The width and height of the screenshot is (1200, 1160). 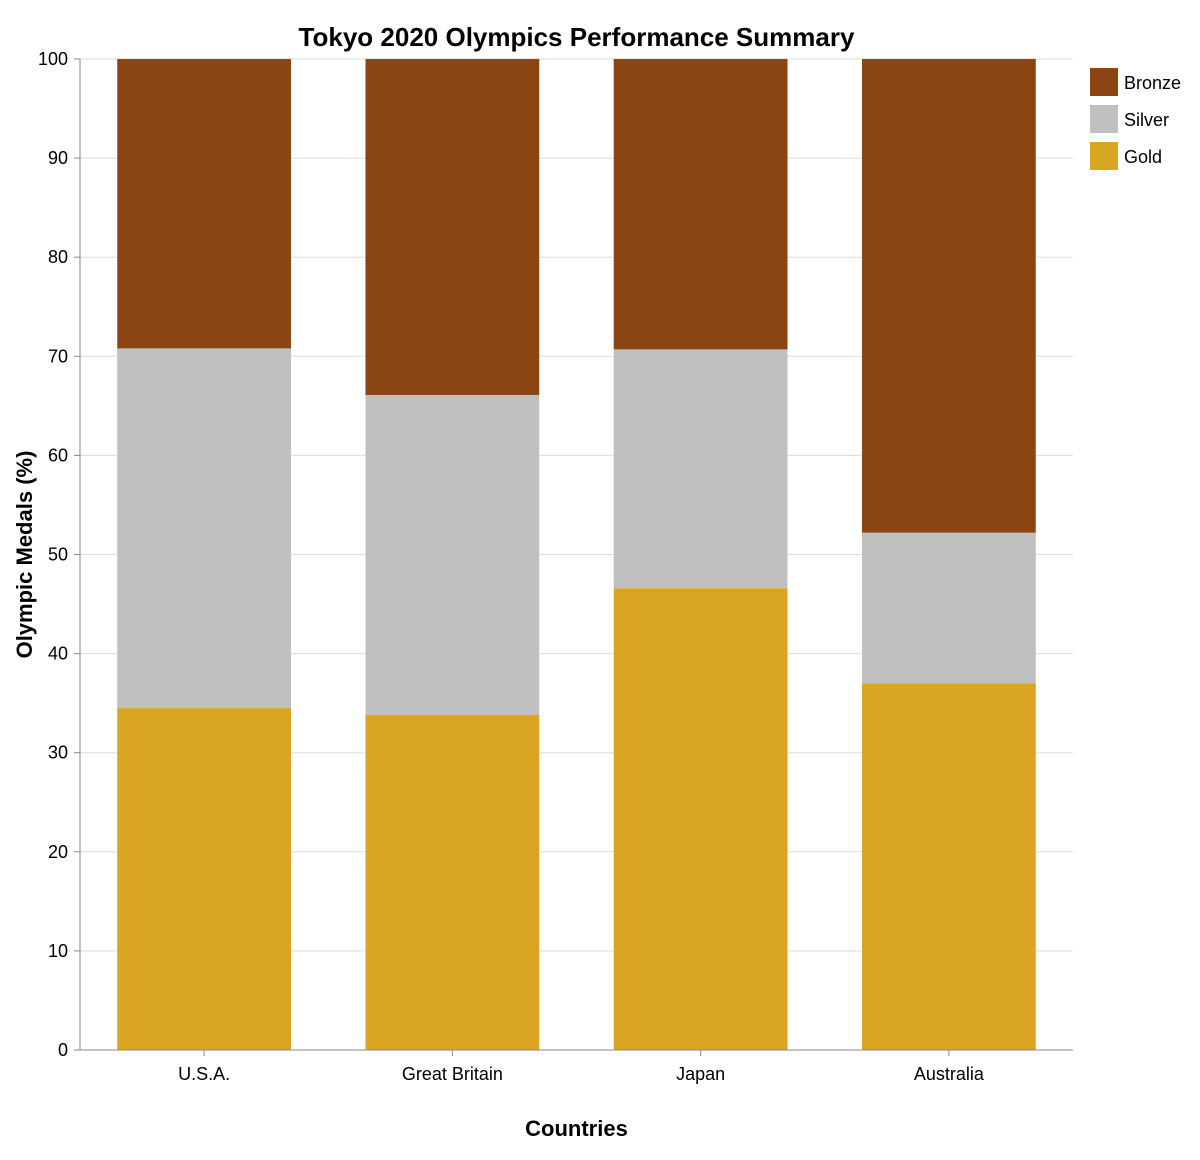 I want to click on bar-bronze-australia, so click(x=948, y=296).